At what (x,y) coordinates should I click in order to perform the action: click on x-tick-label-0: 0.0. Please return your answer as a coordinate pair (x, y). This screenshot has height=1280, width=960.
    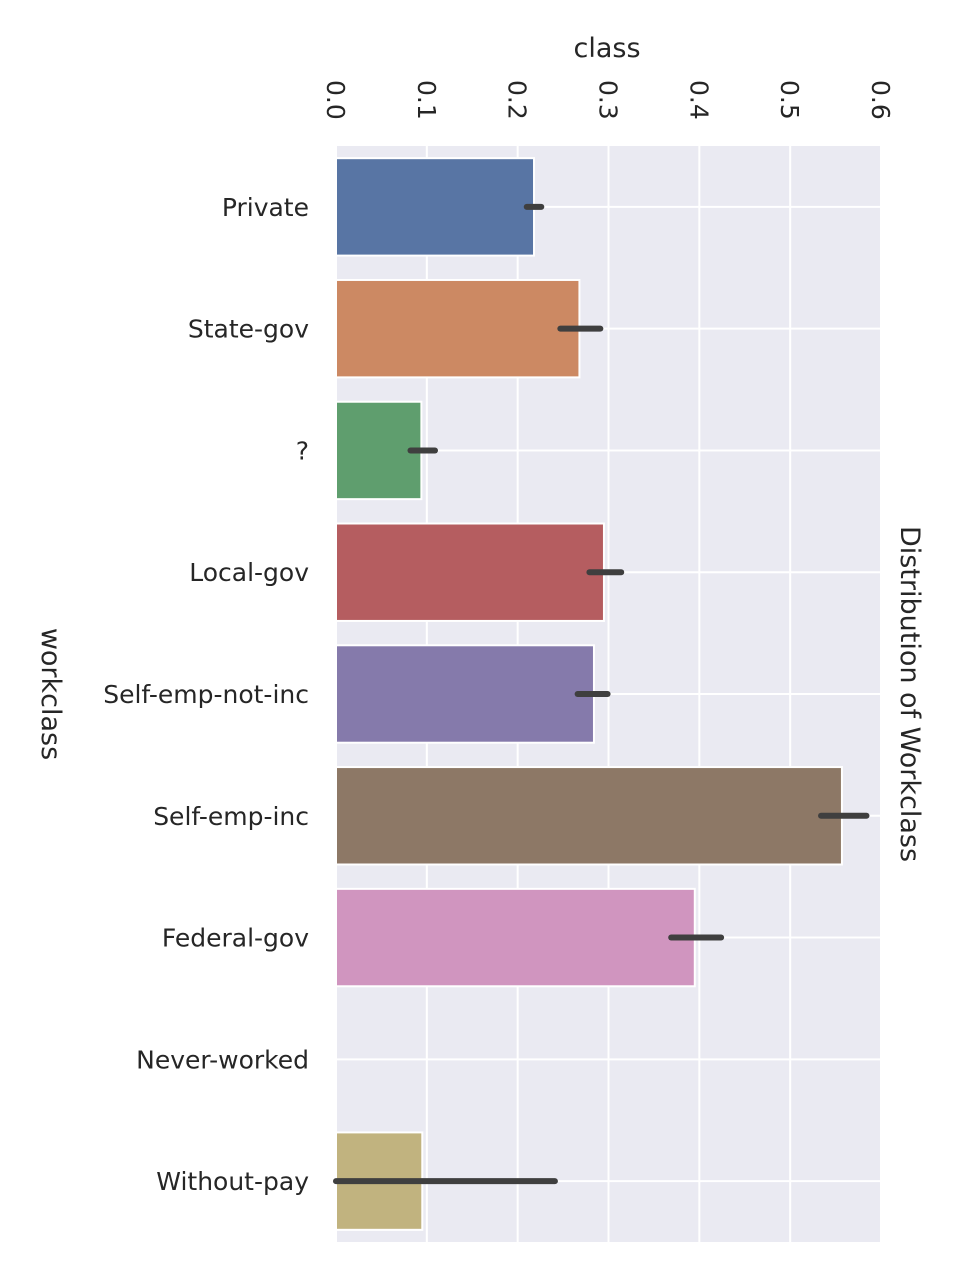
    Looking at the image, I should click on (335, 100).